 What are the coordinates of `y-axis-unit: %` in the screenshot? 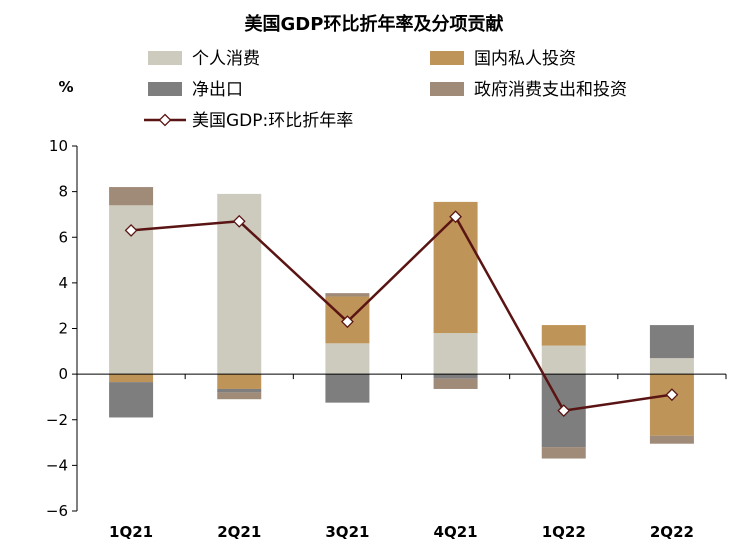 It's located at (65, 87).